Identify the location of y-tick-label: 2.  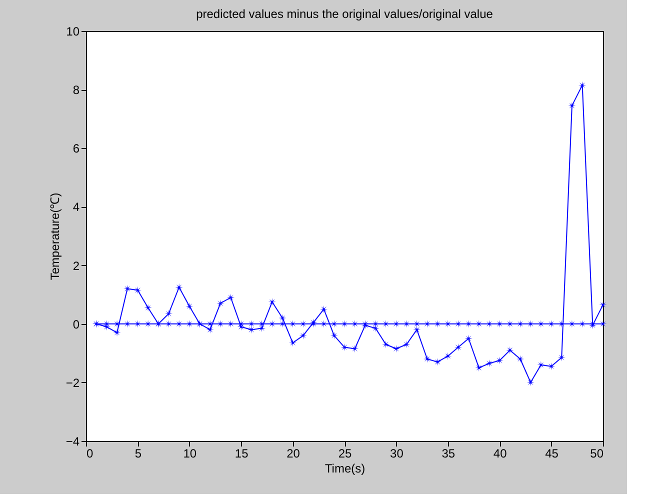
(76, 265).